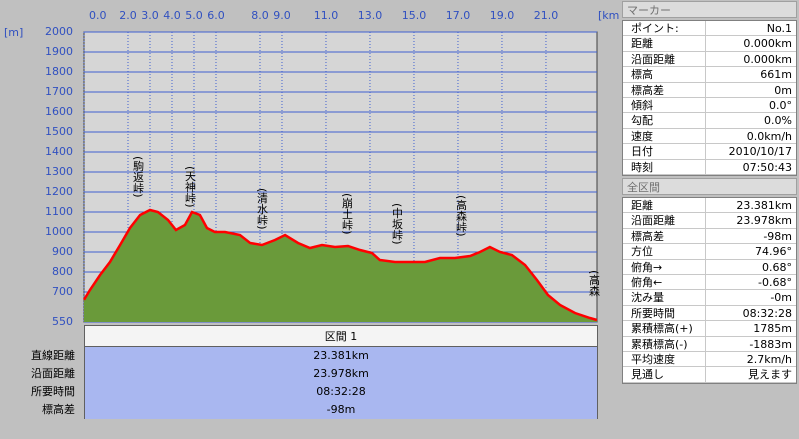  Describe the element at coordinates (664, 151) in the screenshot. I see `row-label: 日付` at that location.